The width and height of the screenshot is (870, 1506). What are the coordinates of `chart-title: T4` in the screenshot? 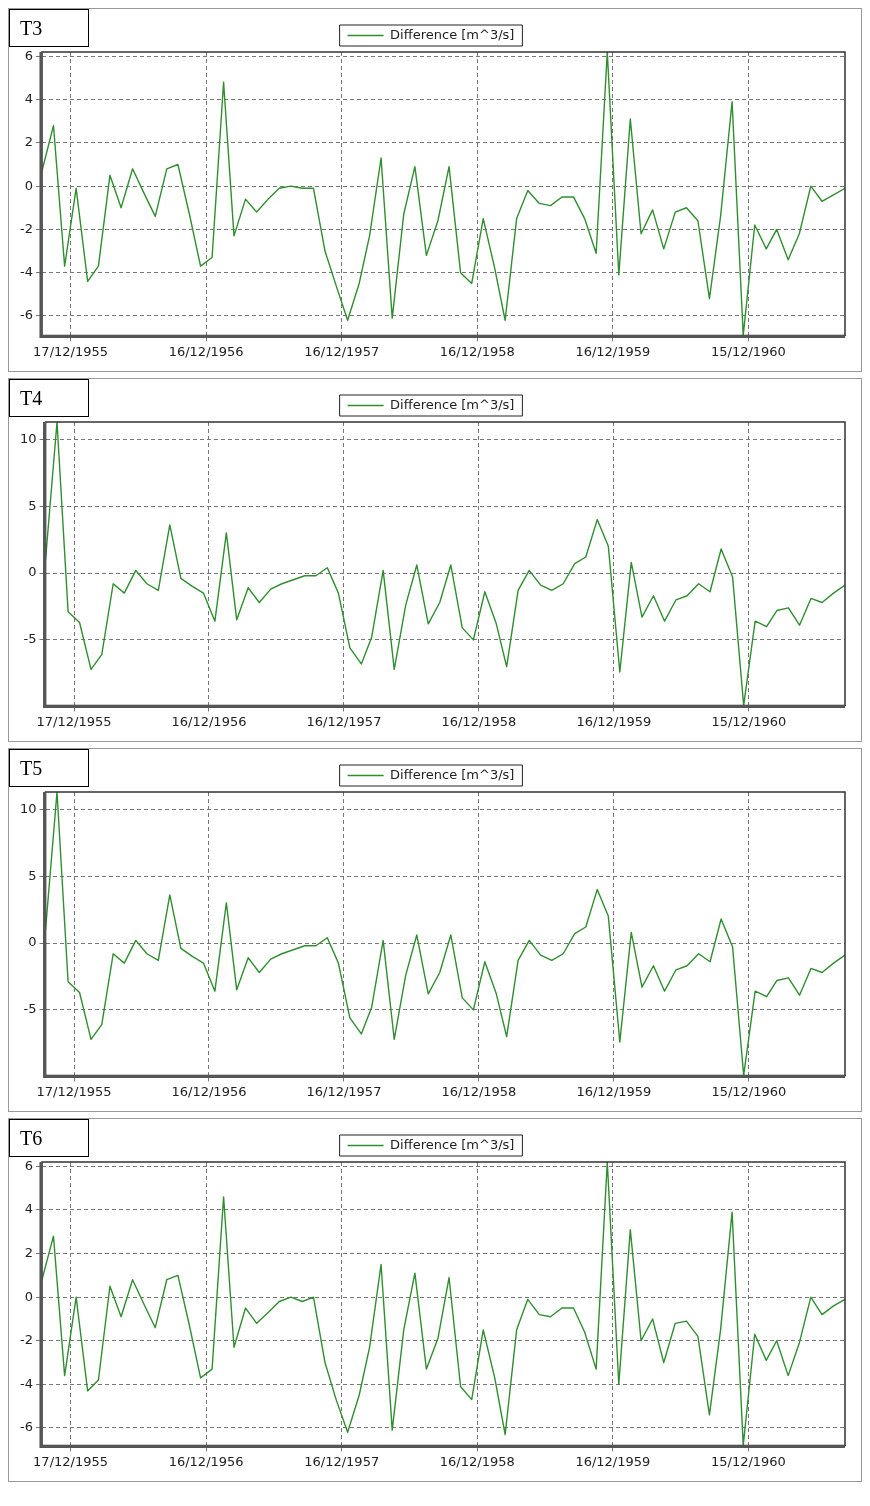 It's located at (49, 398).